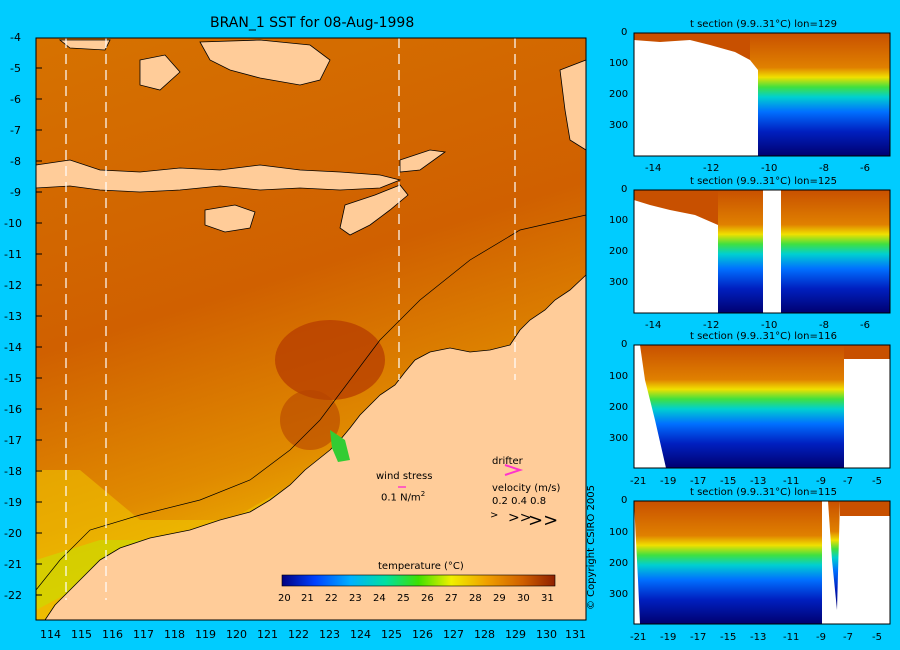 This screenshot has width=900, height=650. I want to click on lon-tick: 126, so click(422, 634).